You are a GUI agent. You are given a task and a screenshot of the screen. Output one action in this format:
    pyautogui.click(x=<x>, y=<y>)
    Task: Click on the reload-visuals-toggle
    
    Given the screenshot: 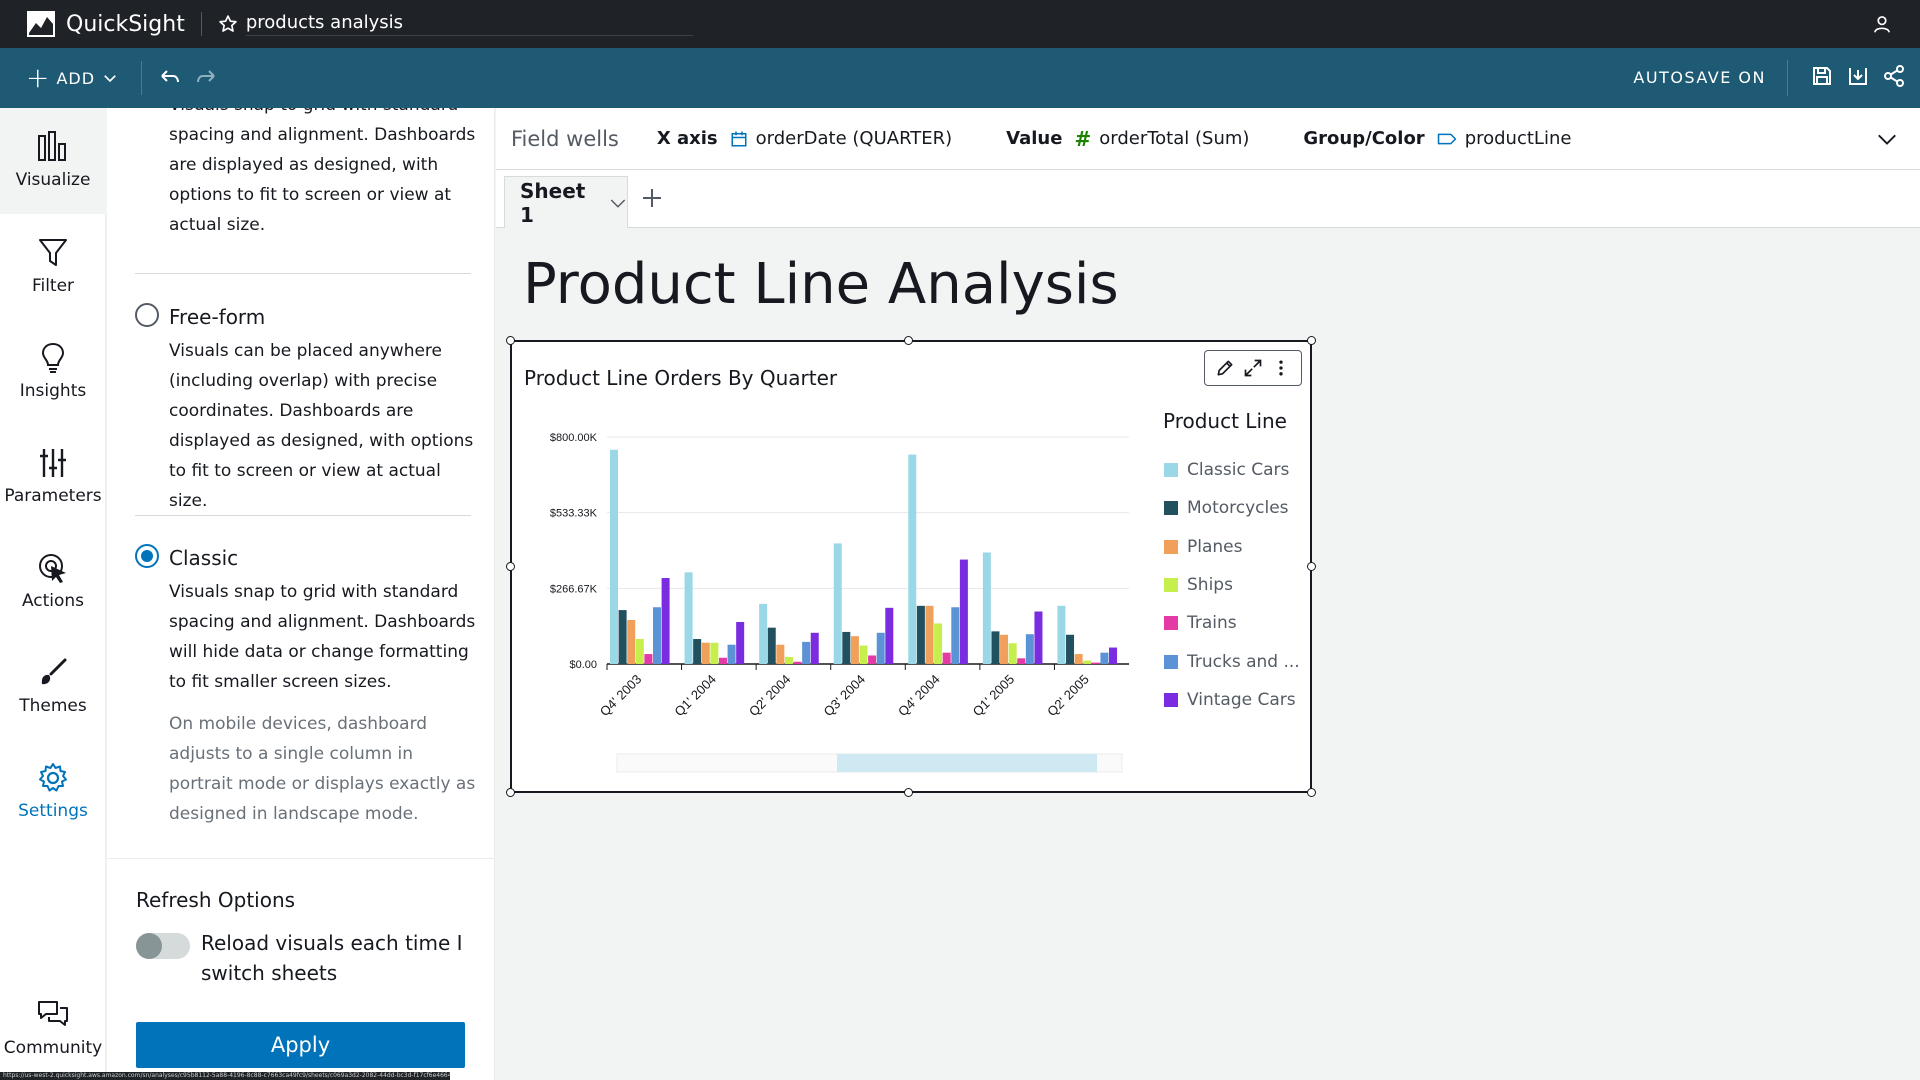 What is the action you would take?
    pyautogui.click(x=163, y=946)
    